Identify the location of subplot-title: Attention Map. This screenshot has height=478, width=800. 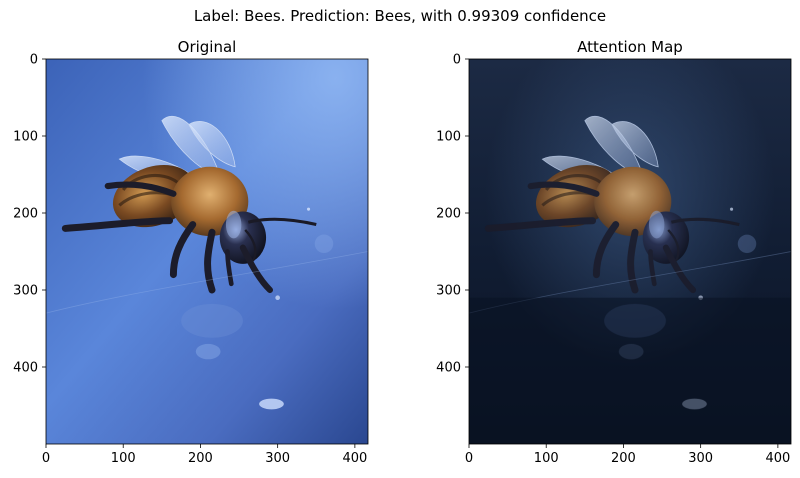
(630, 47).